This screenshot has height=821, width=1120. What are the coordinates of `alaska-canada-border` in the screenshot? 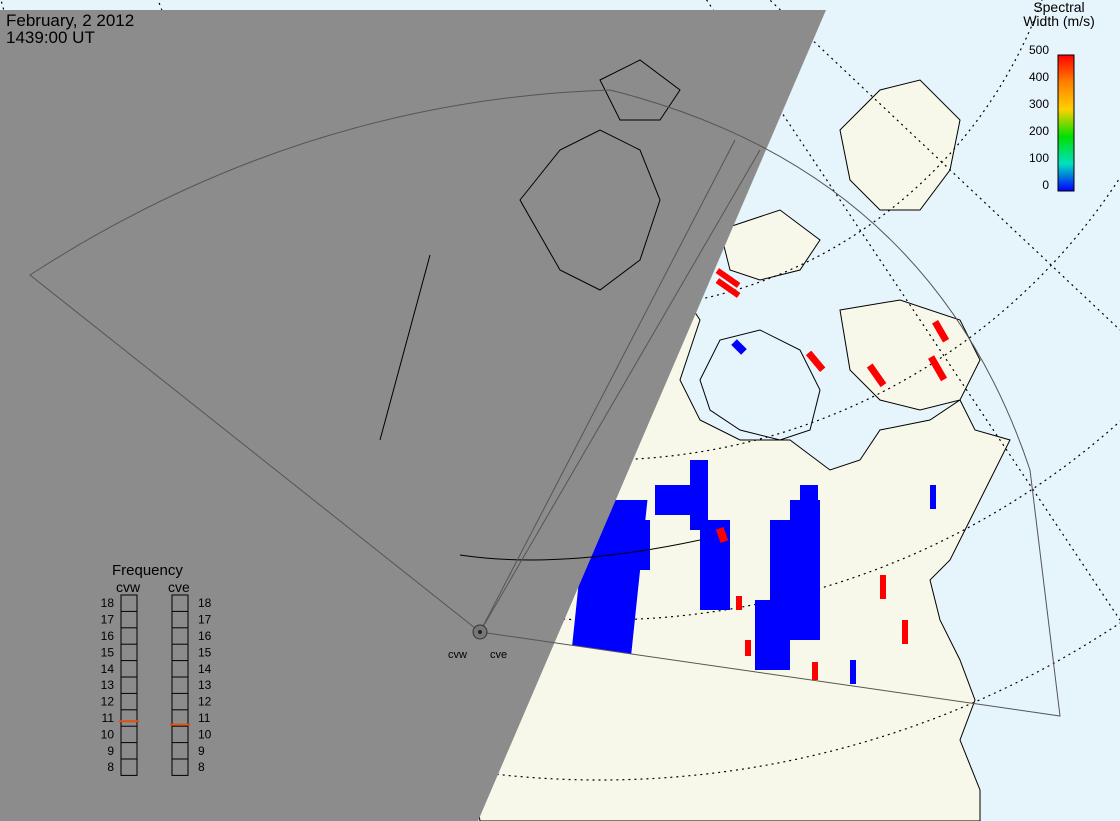 It's located at (405, 347).